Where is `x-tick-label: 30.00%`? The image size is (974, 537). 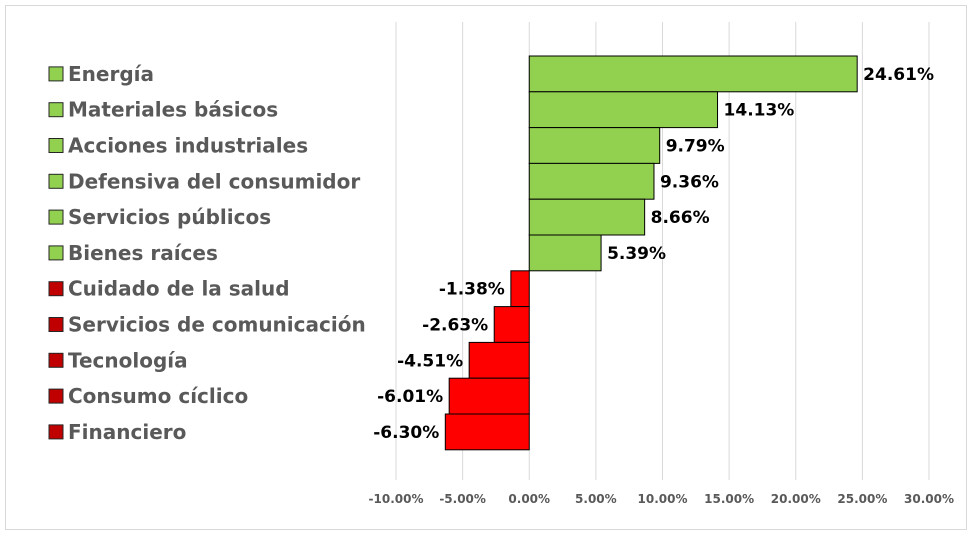 x-tick-label: 30.00% is located at coordinates (929, 499).